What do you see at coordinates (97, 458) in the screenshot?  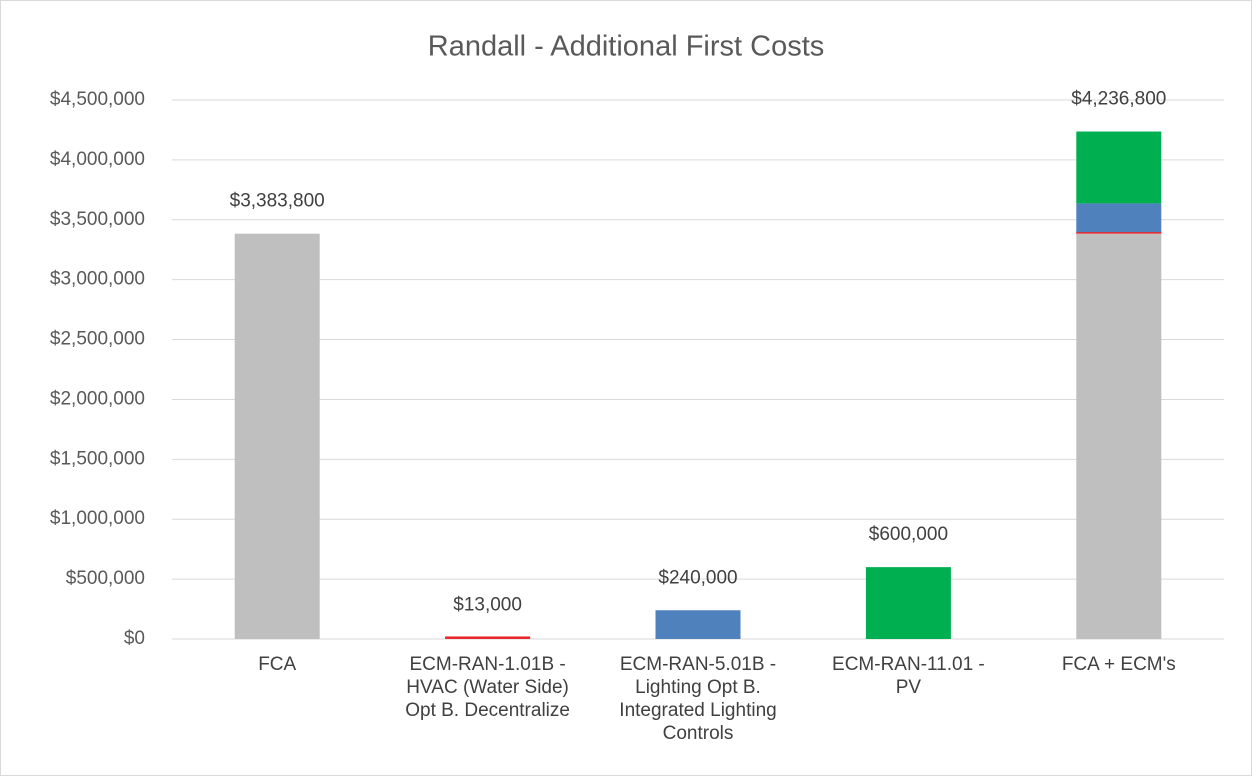 I see `y-tick-label: $1,500,000` at bounding box center [97, 458].